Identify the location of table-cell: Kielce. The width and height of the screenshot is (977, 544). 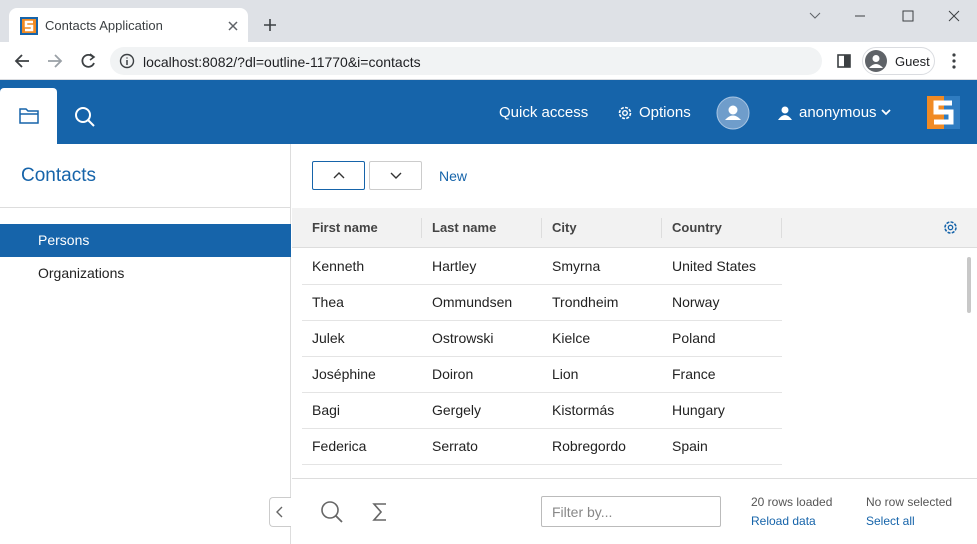
(571, 338).